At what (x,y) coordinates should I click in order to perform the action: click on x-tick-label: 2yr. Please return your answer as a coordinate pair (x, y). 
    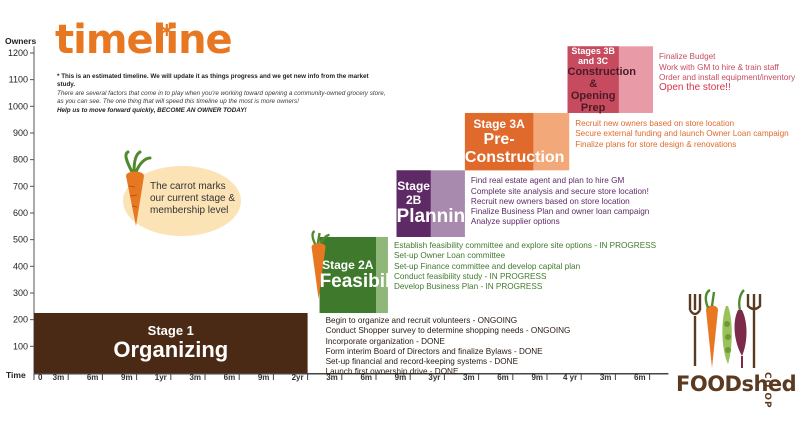
    Looking at the image, I should click on (298, 377).